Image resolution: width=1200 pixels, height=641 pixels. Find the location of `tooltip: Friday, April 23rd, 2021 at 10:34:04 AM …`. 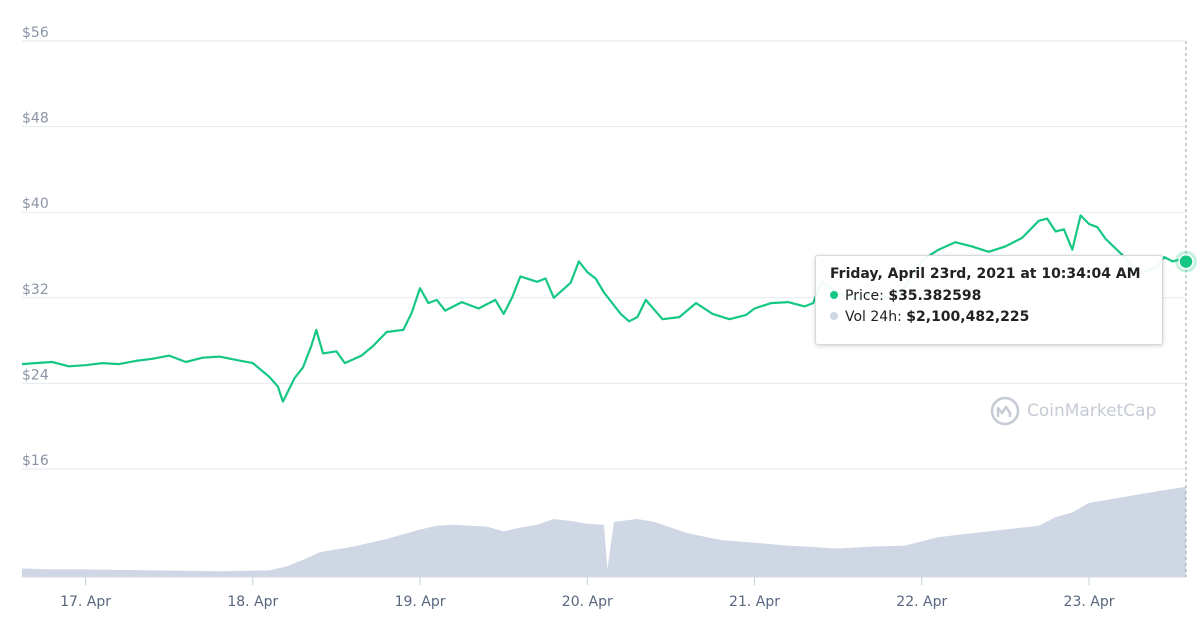

tooltip: Friday, April 23rd, 2021 at 10:34:04 AM … is located at coordinates (989, 300).